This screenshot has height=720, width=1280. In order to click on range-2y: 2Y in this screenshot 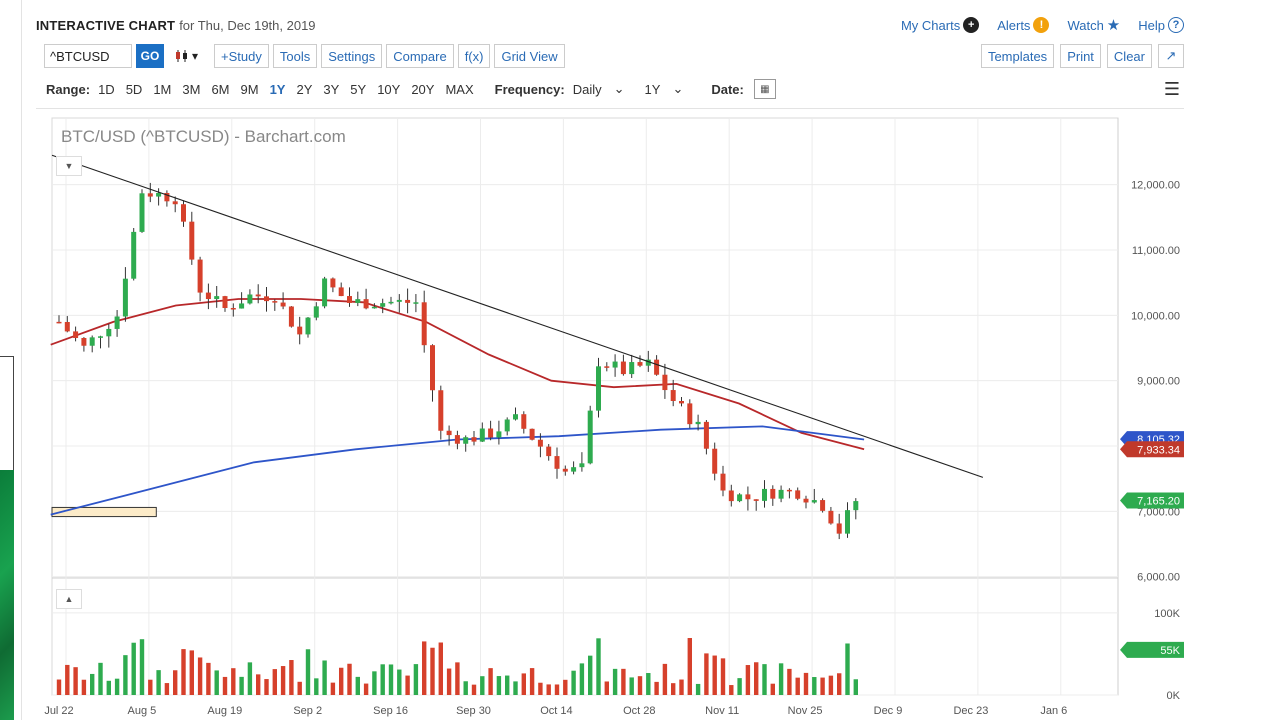, I will do `click(304, 89)`.